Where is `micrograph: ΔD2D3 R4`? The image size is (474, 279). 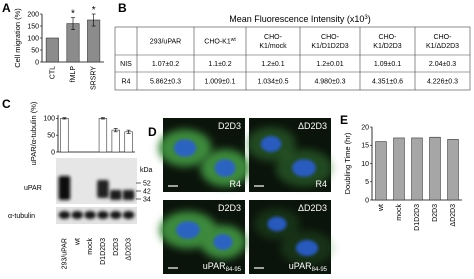
micrograph: ΔD2D3 R4 is located at coordinates (289, 155).